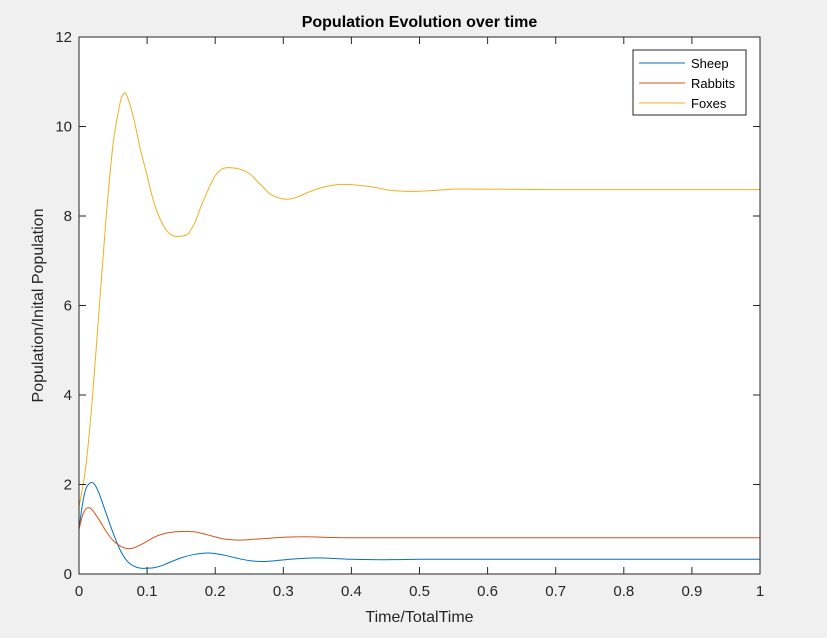  What do you see at coordinates (68, 306) in the screenshot?
I see `y-tick-label: 6` at bounding box center [68, 306].